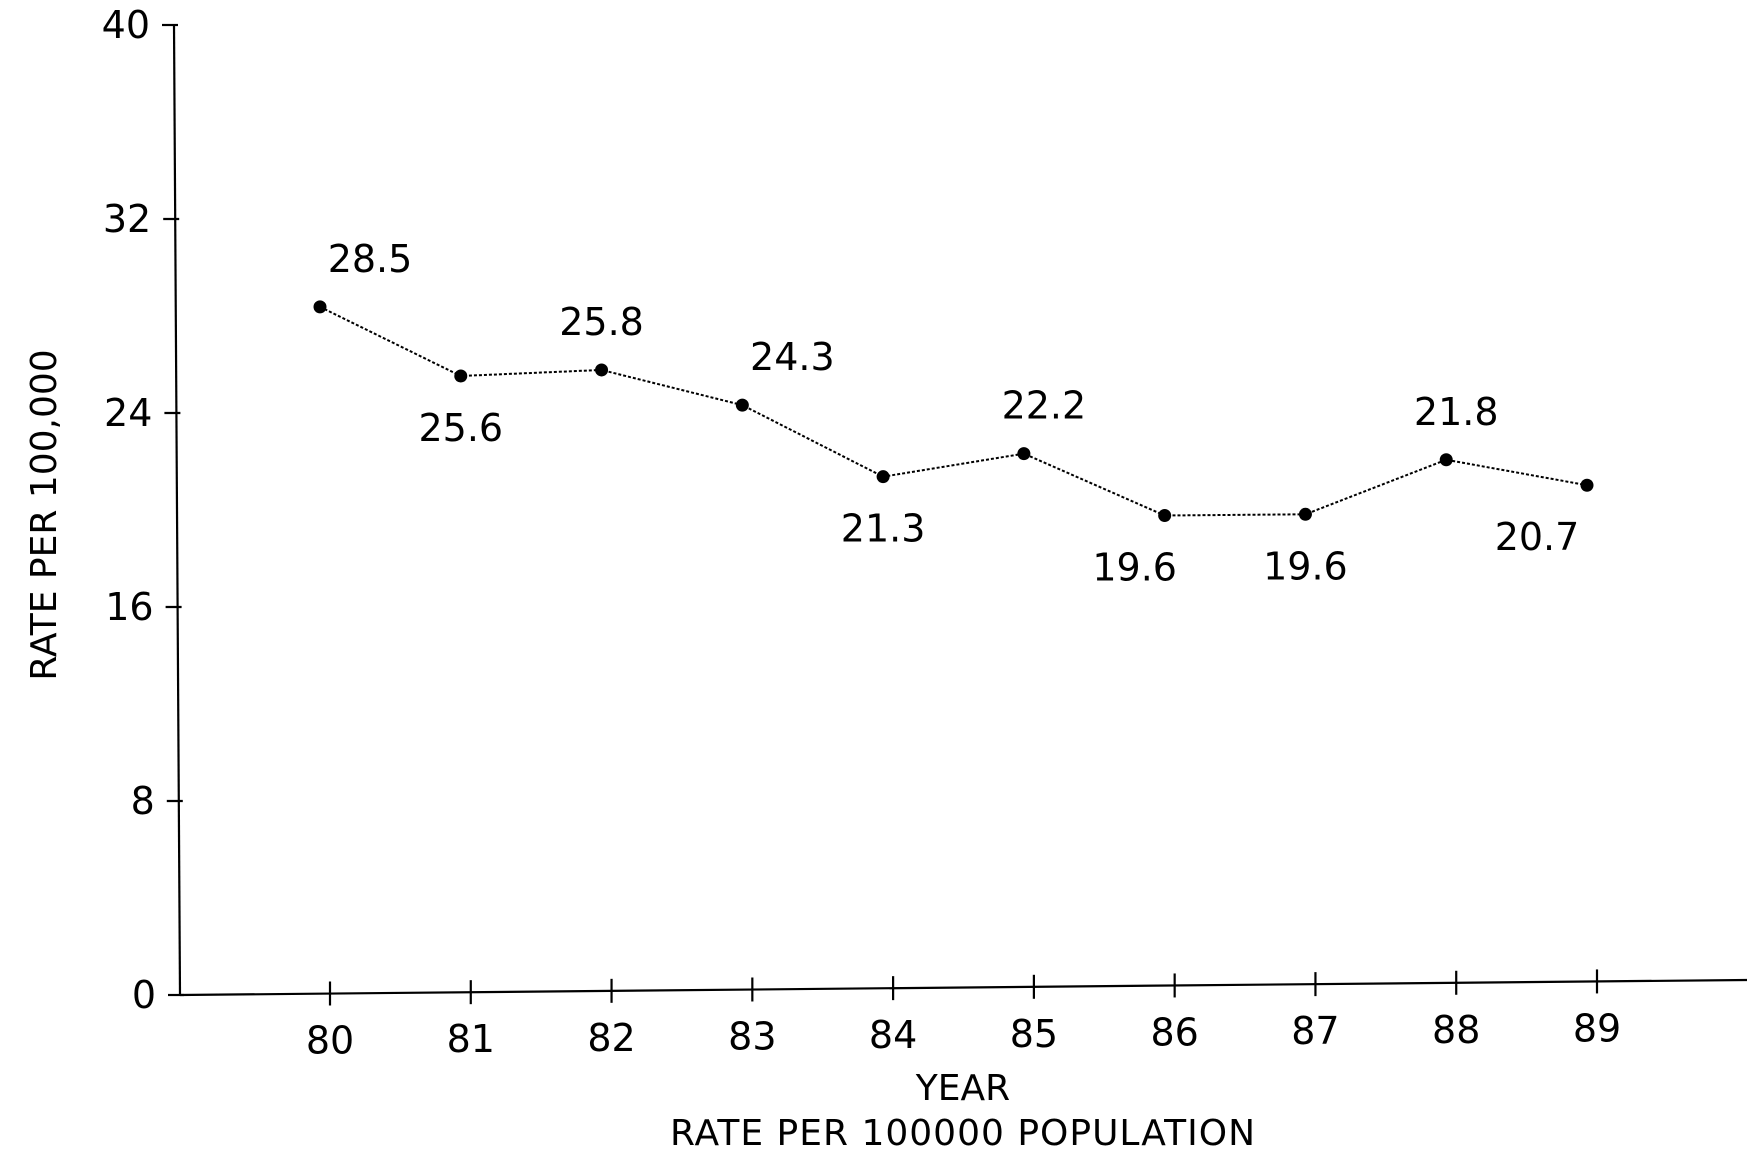  I want to click on data-label: 21.8, so click(1456, 412).